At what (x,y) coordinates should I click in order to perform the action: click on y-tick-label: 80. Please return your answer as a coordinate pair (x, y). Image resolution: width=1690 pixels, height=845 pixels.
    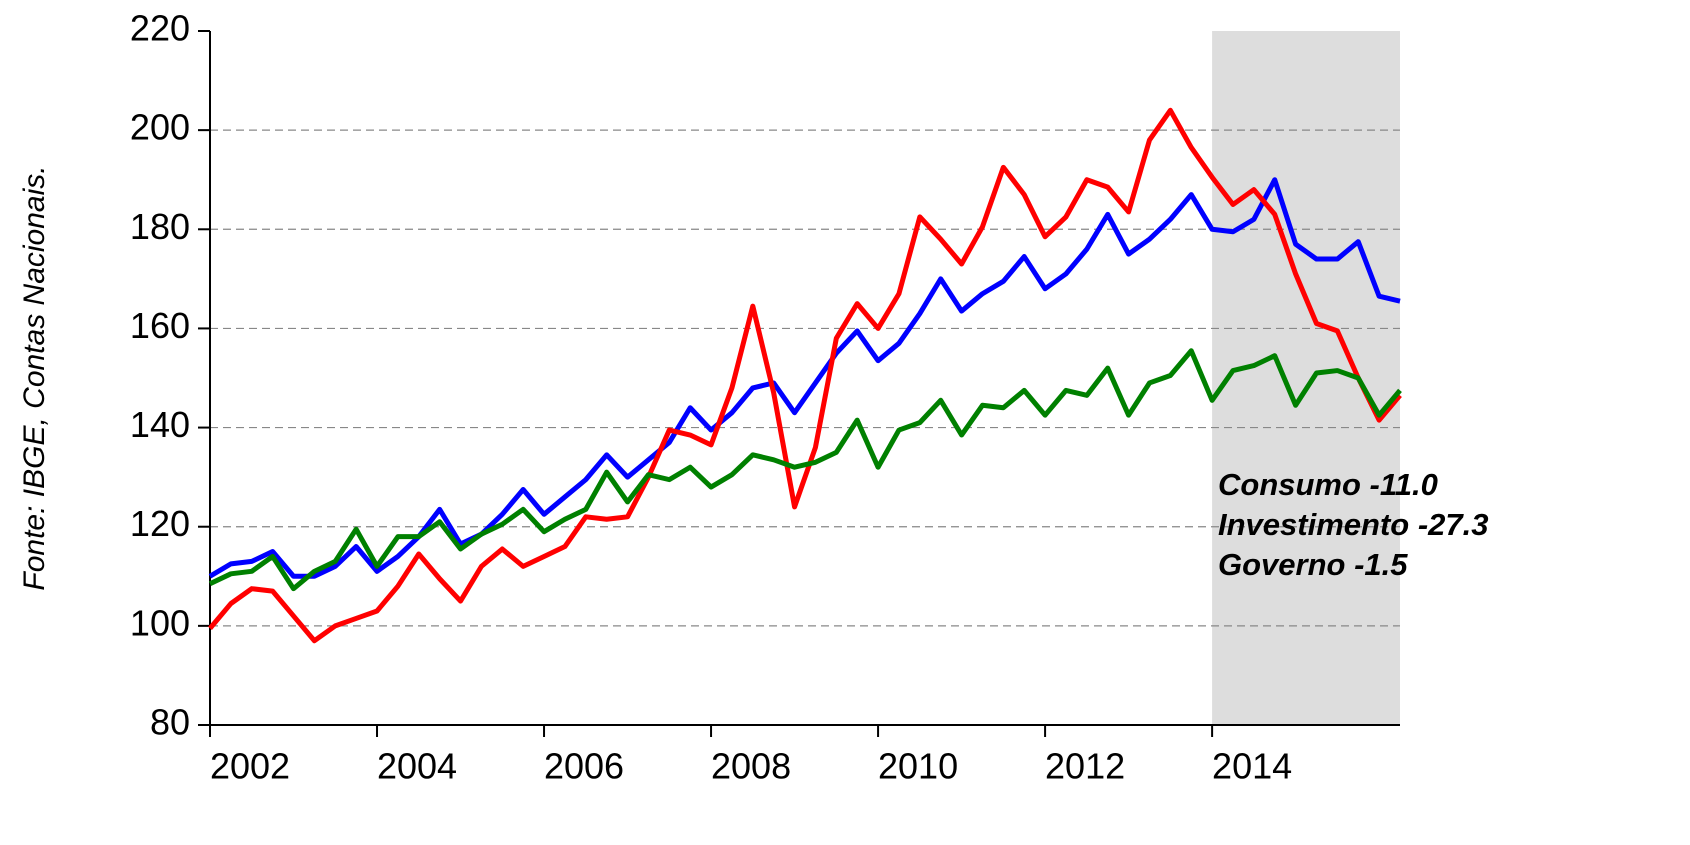
    Looking at the image, I should click on (170, 722).